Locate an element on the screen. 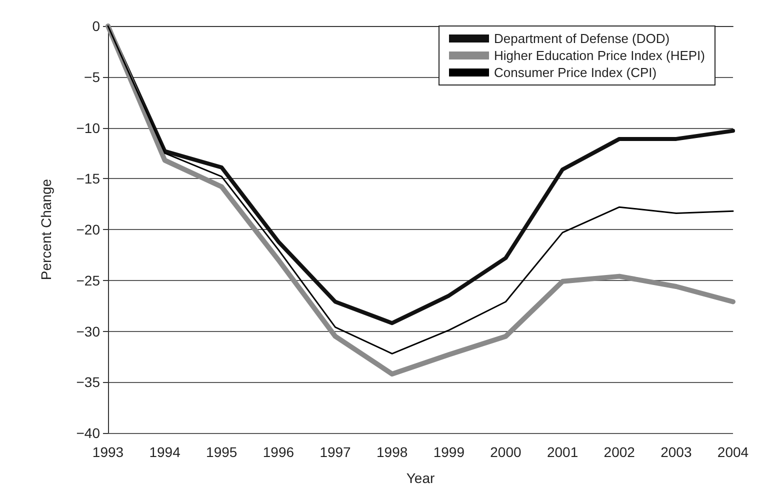 Image resolution: width=763 pixels, height=501 pixels. x-tick-label: 1995 is located at coordinates (222, 452).